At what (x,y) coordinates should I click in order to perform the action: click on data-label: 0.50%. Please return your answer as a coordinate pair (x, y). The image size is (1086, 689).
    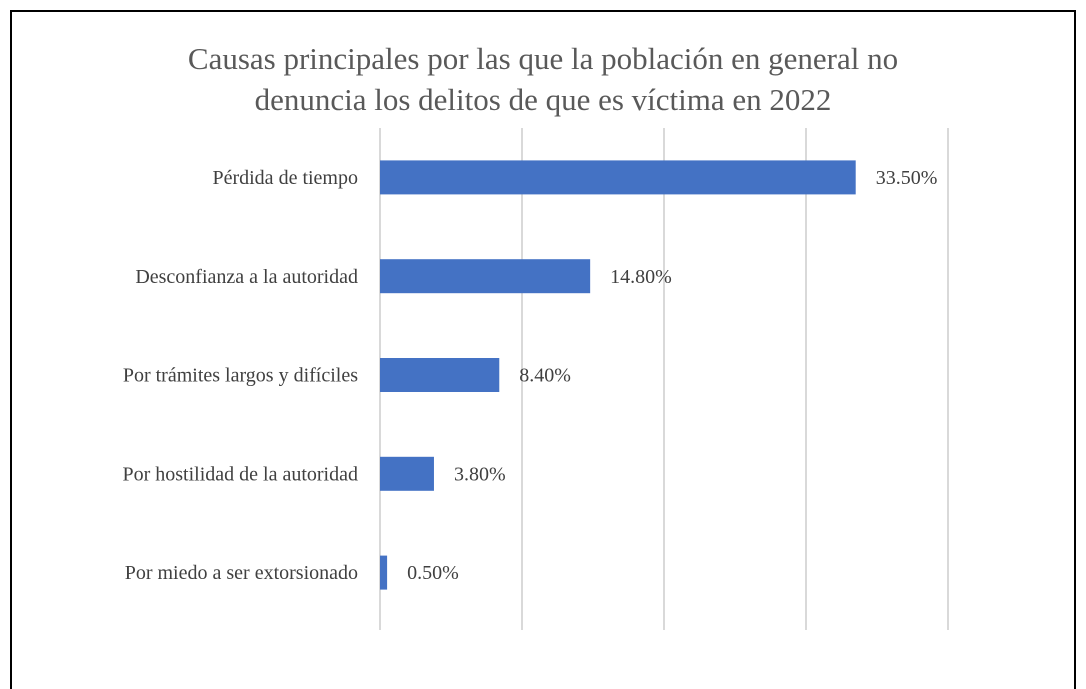
    Looking at the image, I should click on (433, 573).